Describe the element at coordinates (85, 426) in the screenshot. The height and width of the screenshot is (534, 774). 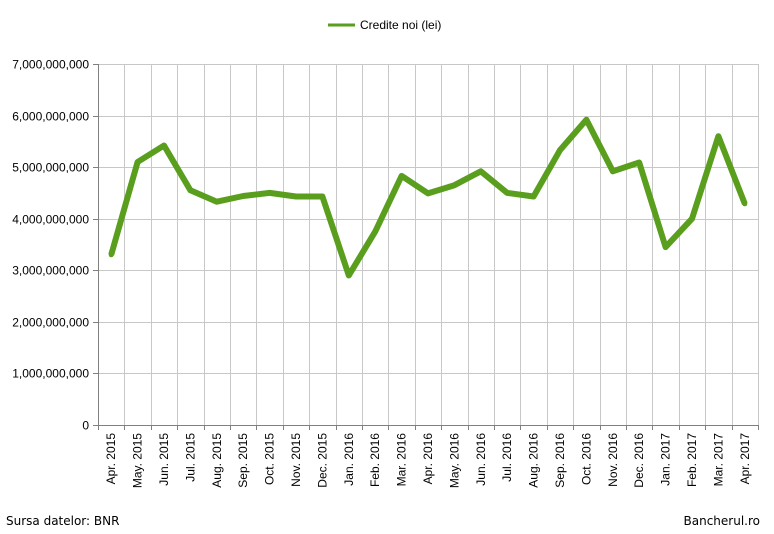
I see `y-tick-label: 0` at that location.